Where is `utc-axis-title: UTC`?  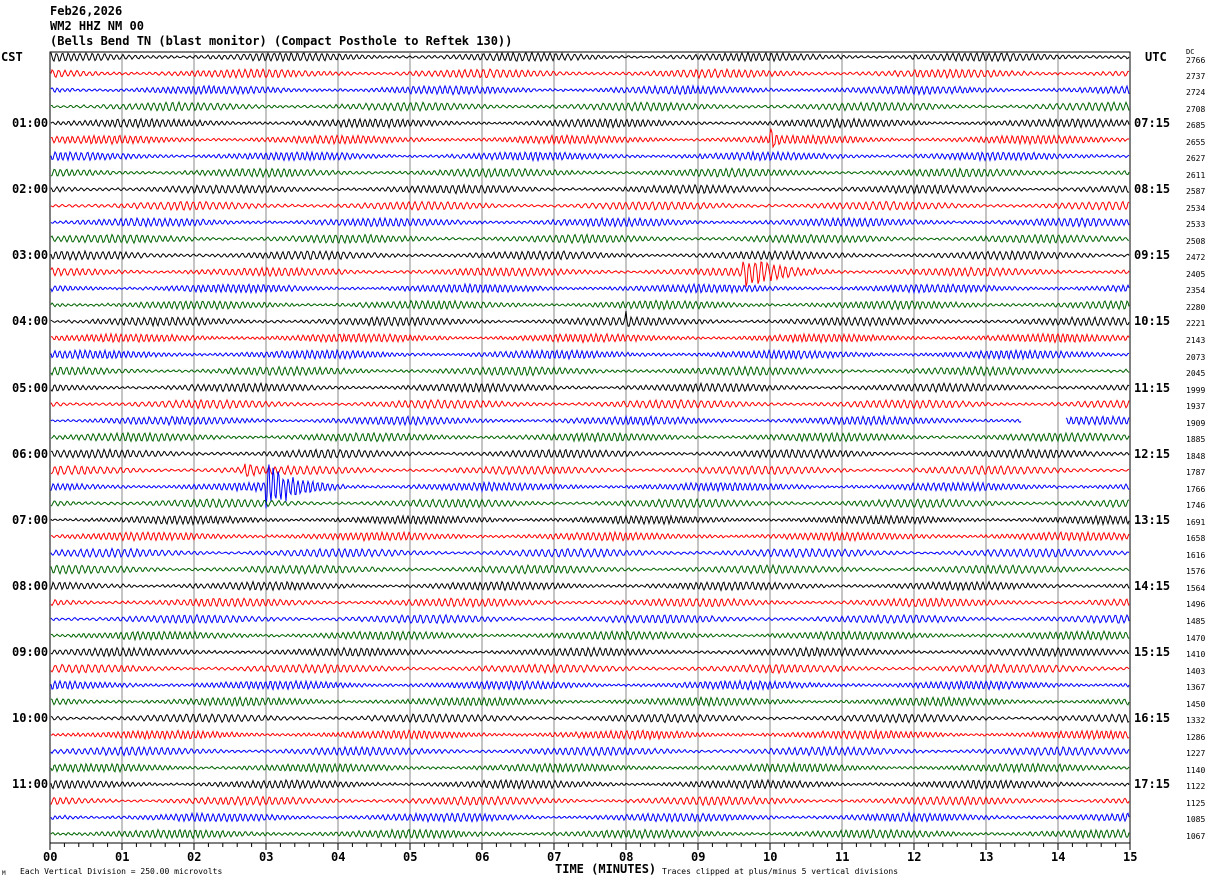 utc-axis-title: UTC is located at coordinates (1156, 57).